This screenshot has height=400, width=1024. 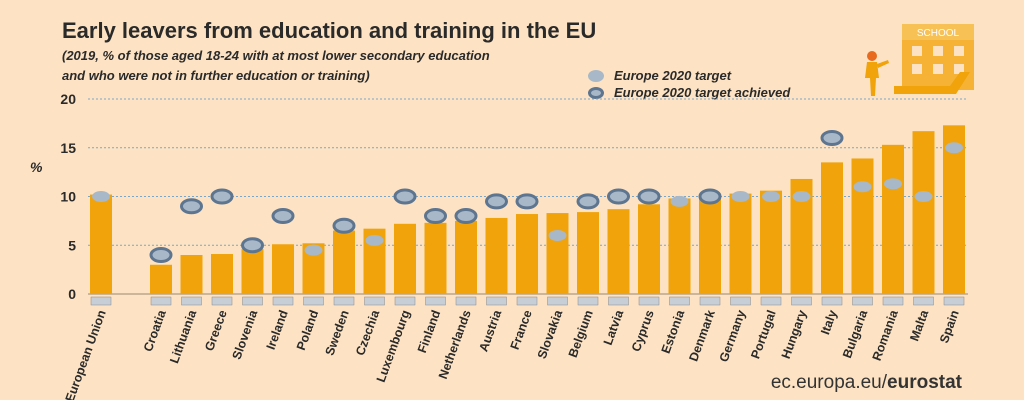 I want to click on x-tick-label: Austria, so click(x=490, y=330).